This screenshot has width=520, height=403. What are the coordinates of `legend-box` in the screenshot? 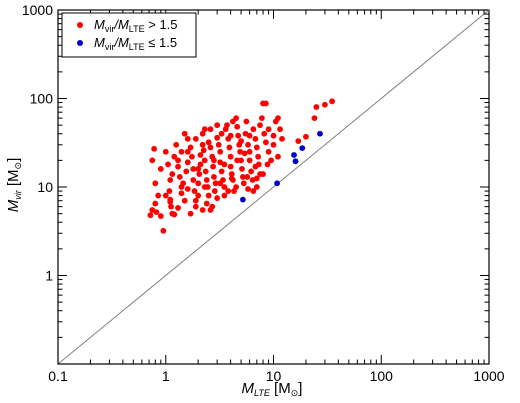 It's located at (129, 35).